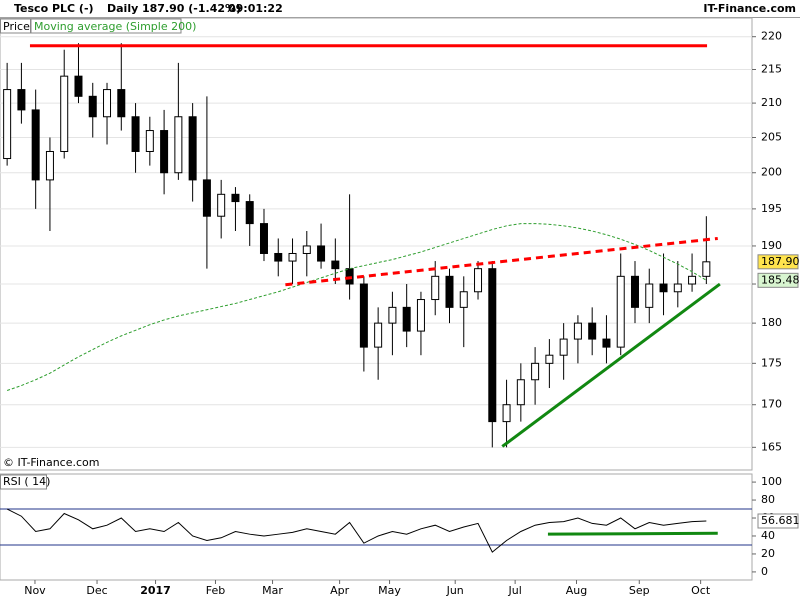 The height and width of the screenshot is (600, 800). I want to click on price-marker-label: 185.48, so click(780, 279).